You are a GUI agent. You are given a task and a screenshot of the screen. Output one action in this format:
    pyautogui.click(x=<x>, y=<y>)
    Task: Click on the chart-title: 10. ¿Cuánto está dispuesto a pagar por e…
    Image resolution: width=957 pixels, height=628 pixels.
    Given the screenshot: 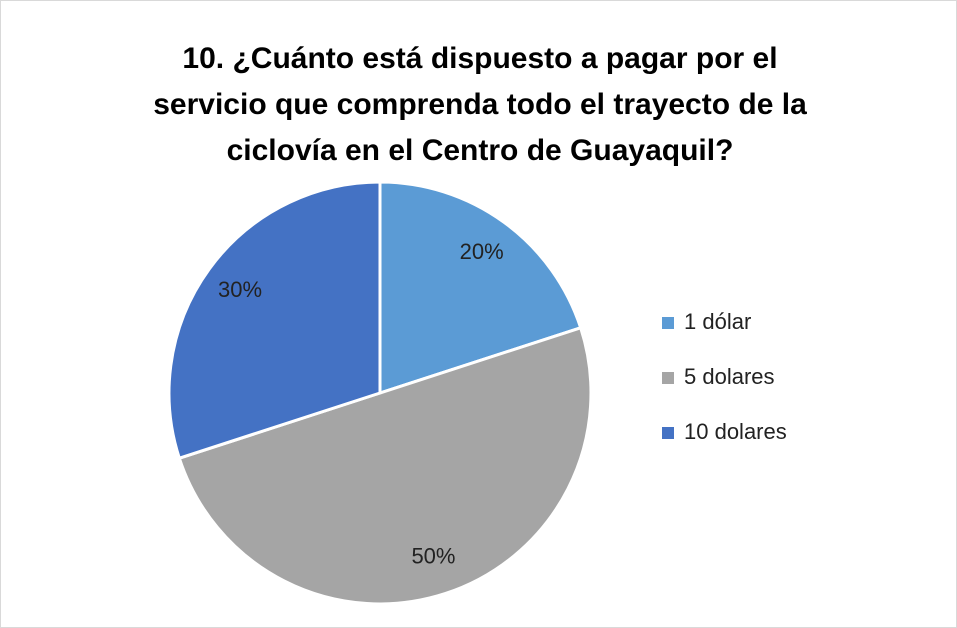 What is the action you would take?
    pyautogui.click(x=480, y=104)
    